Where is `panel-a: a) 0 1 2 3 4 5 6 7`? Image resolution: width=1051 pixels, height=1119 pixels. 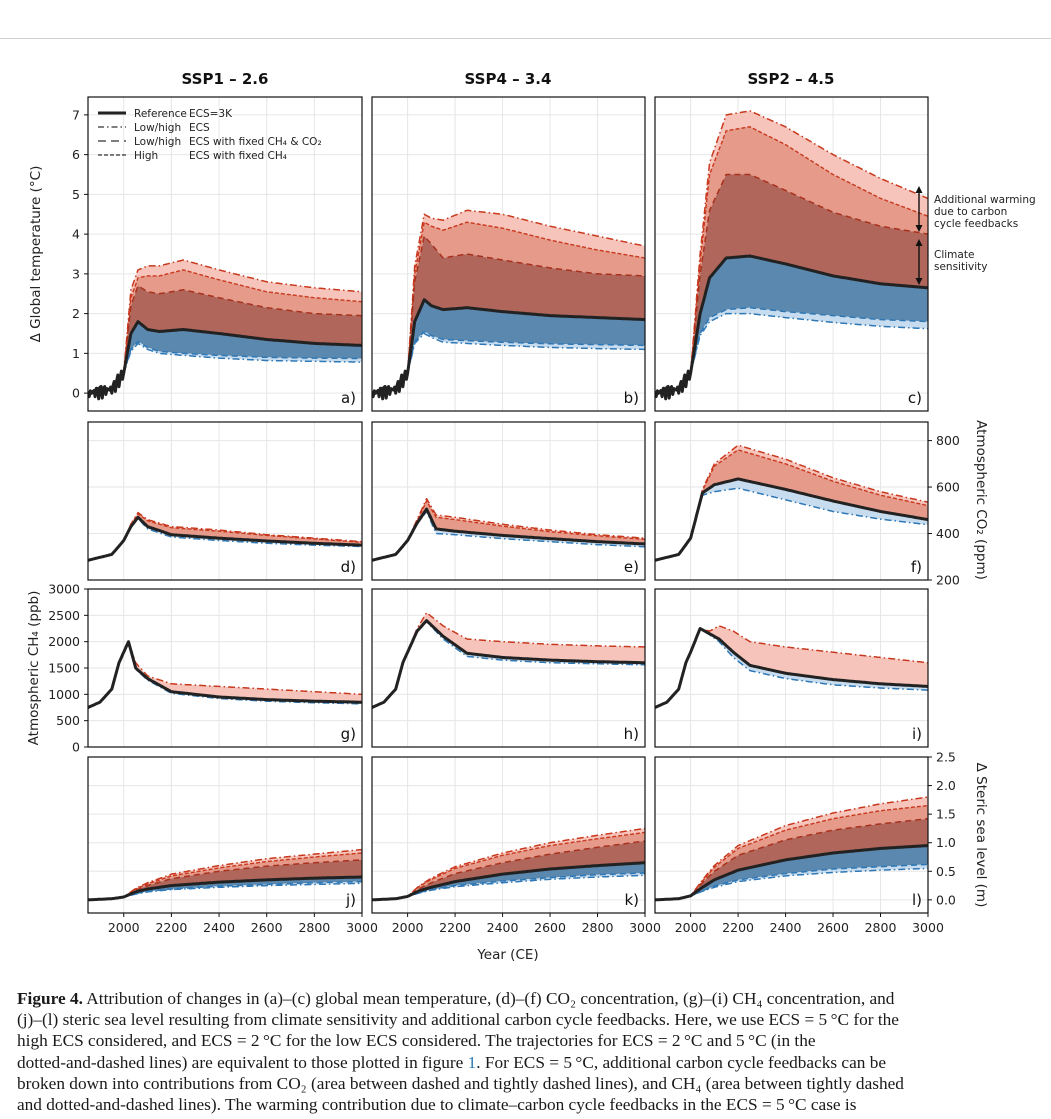 panel-a: a) 0 1 2 3 4 5 6 7 is located at coordinates (217, 254).